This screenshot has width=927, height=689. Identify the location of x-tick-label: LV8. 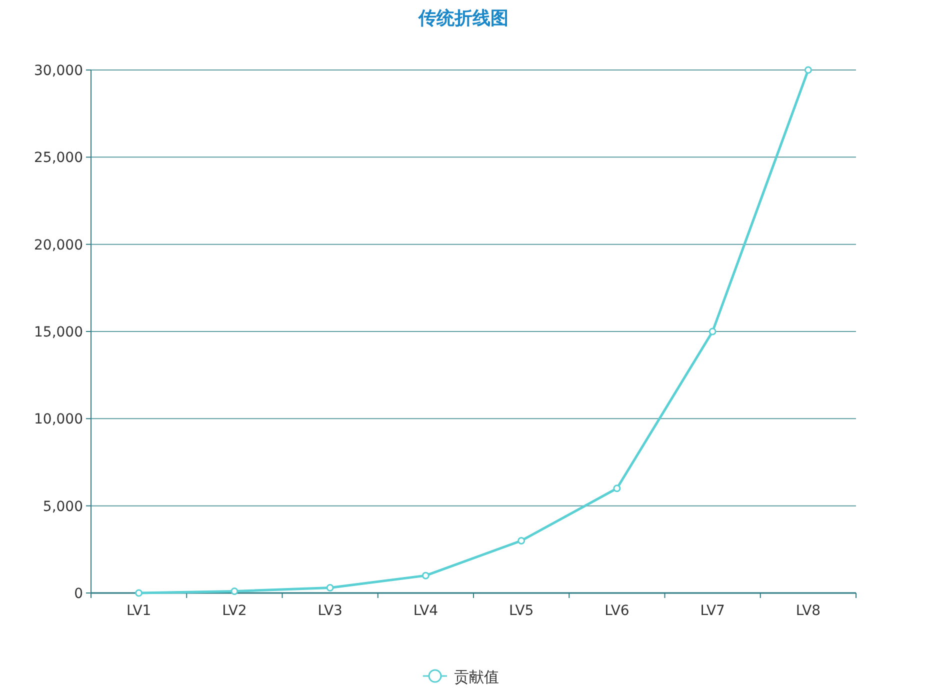
(808, 611).